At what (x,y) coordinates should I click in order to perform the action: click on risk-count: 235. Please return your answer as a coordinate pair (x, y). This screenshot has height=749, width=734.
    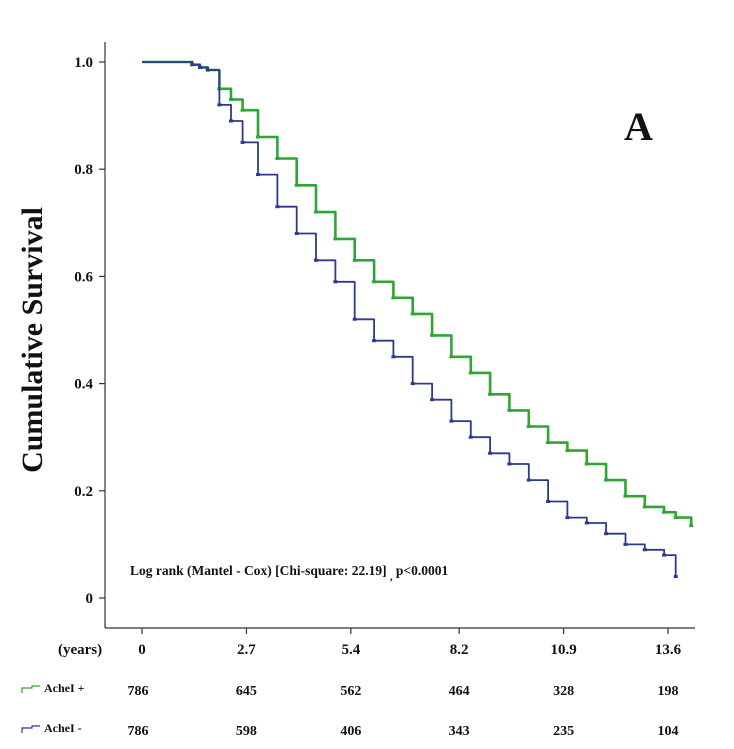
    Looking at the image, I should click on (563, 731).